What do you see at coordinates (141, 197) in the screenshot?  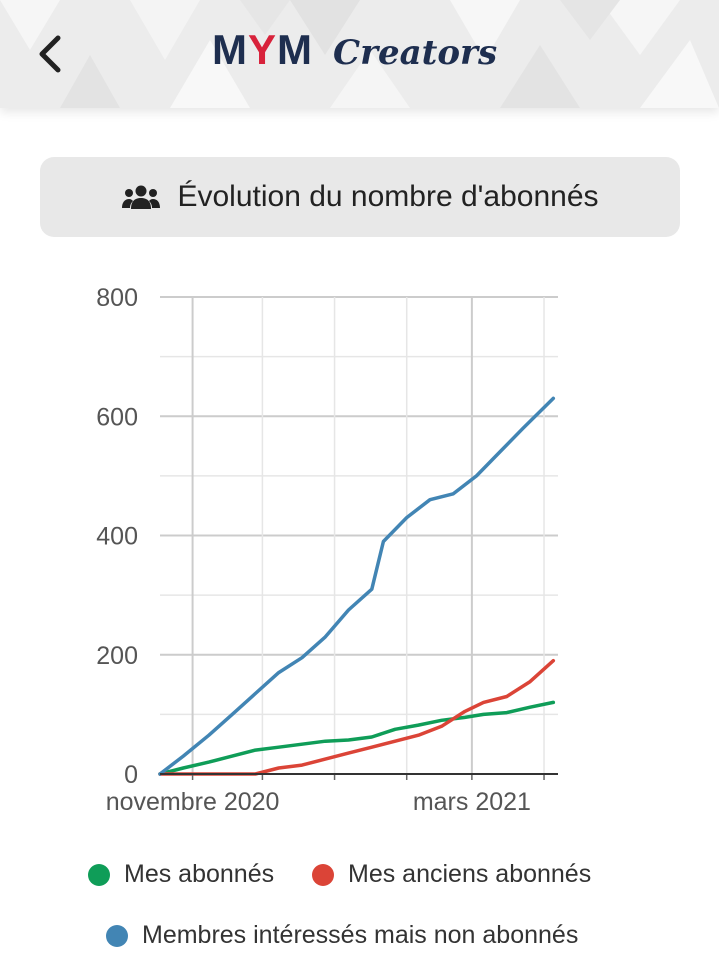 I see `users-icon` at bounding box center [141, 197].